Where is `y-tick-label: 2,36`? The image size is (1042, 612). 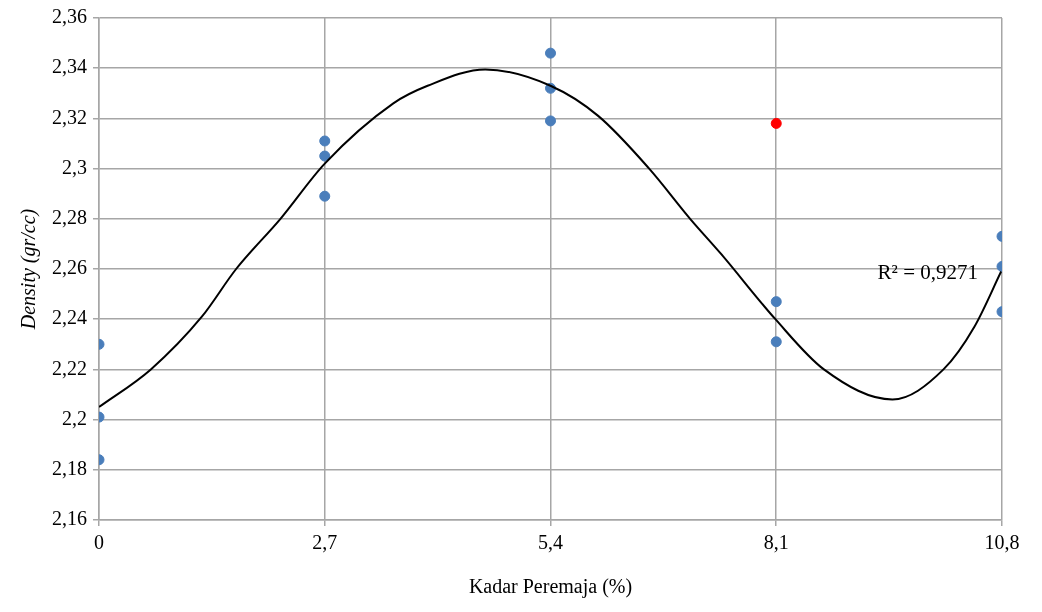
y-tick-label: 2,36 is located at coordinates (69, 16).